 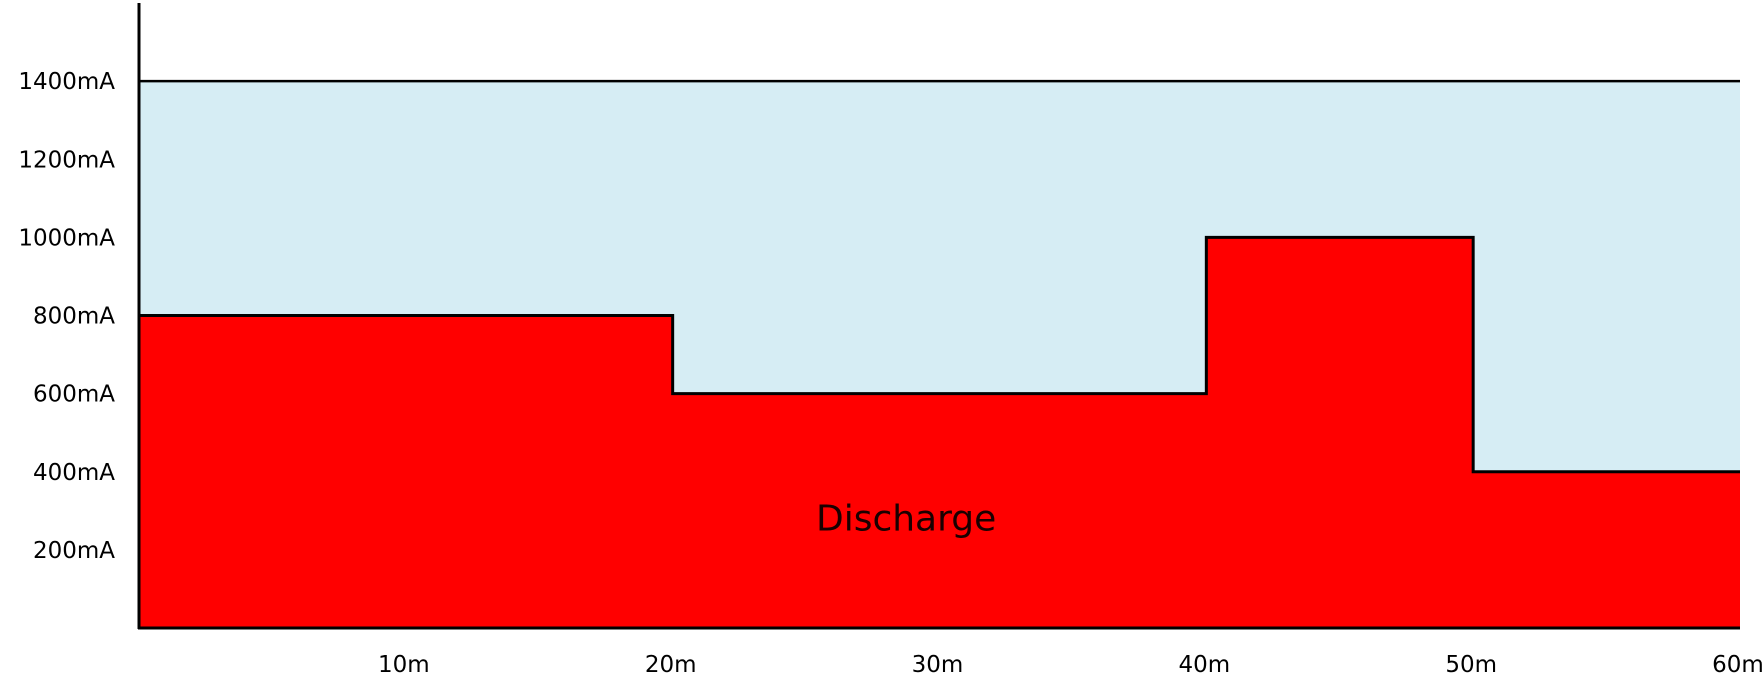 I want to click on annotations: Discharge, so click(x=906, y=519).